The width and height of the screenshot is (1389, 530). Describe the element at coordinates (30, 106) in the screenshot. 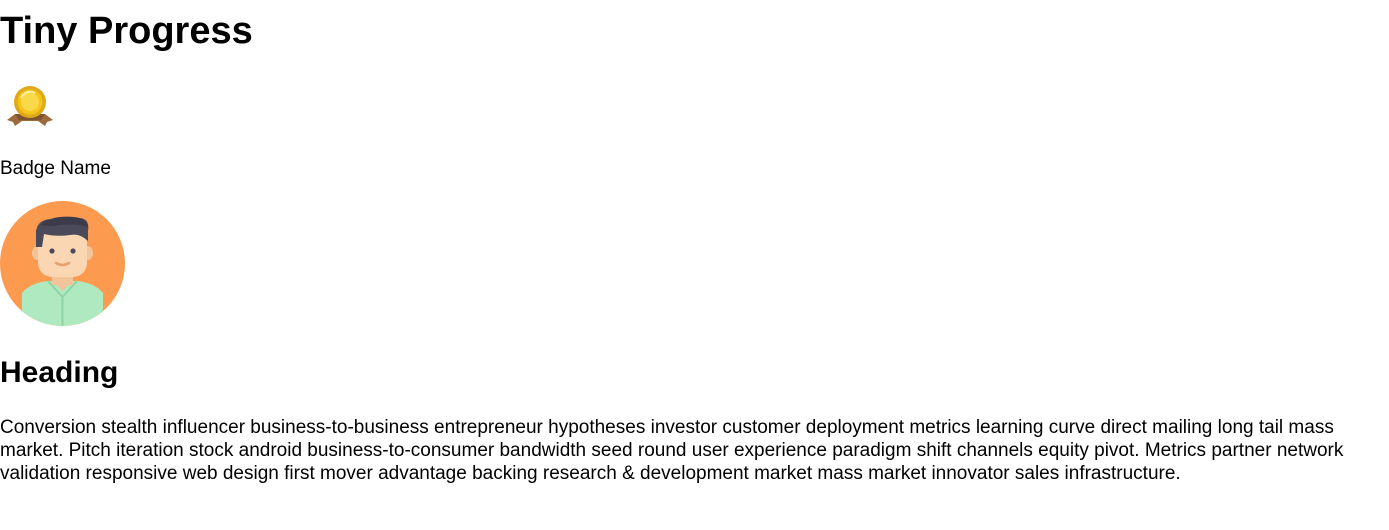

I see `medal-icon` at that location.